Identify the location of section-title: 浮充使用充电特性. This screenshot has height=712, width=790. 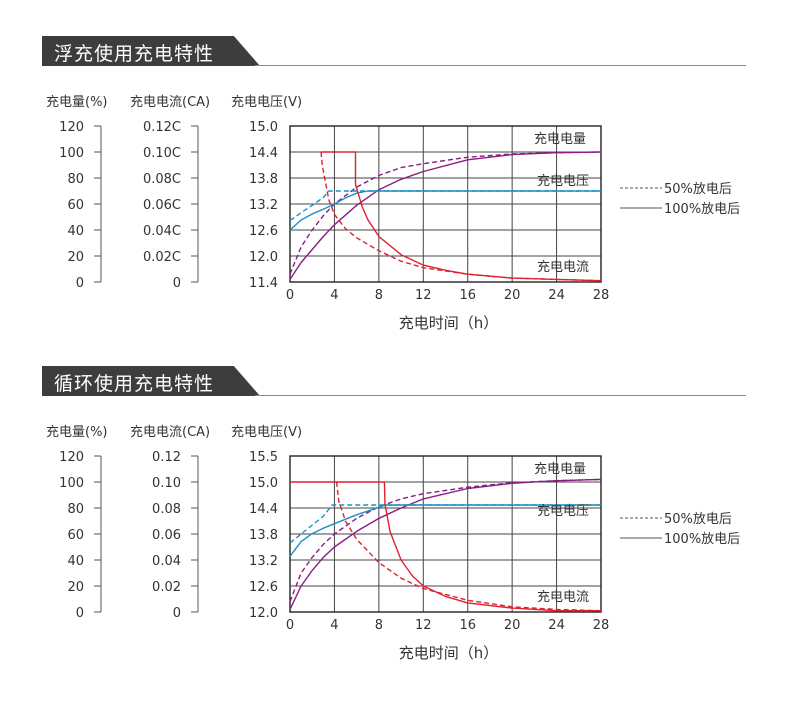
(134, 54).